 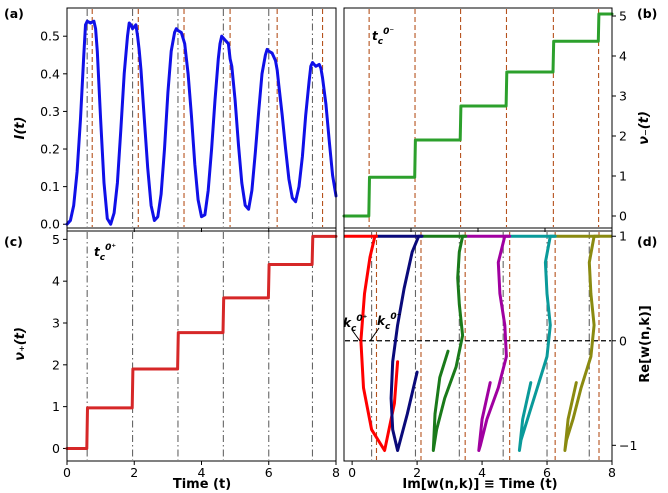 I want to click on panel-d-ytick-label: 0, so click(x=623, y=340).